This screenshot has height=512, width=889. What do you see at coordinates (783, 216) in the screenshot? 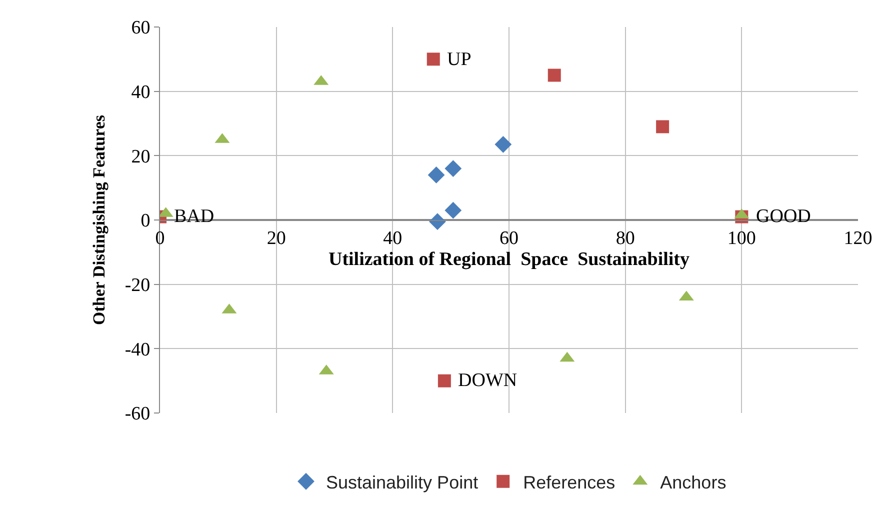
I see `annotation: GOOD` at bounding box center [783, 216].